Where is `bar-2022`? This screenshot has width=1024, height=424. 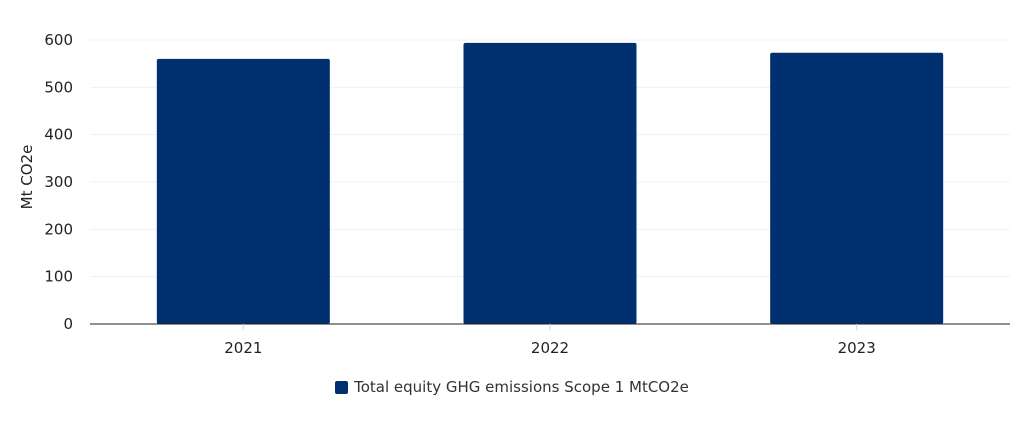
bar-2022 is located at coordinates (550, 183).